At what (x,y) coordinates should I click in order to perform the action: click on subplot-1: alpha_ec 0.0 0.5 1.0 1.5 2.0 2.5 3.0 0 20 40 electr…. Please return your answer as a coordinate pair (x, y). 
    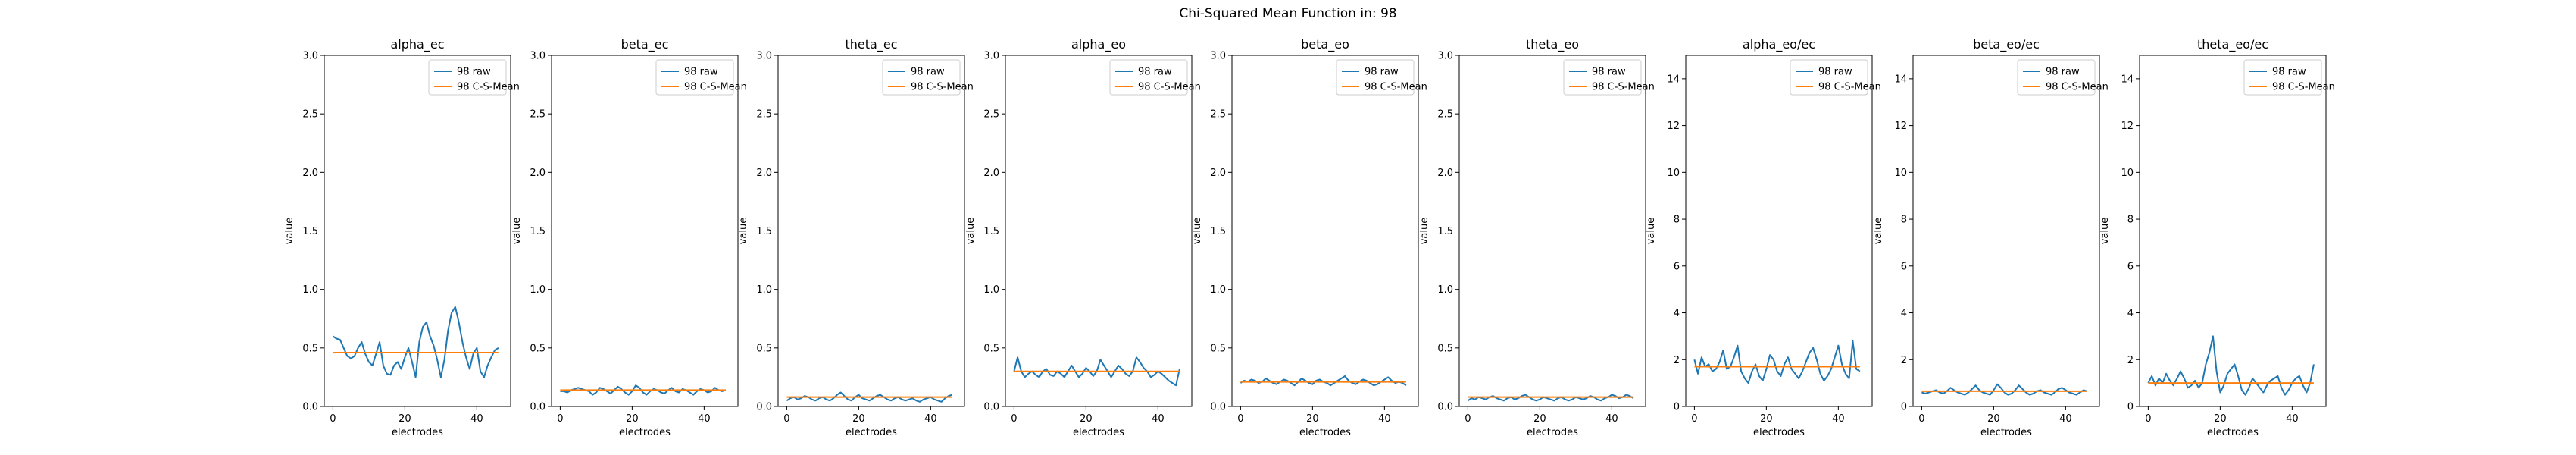
    Looking at the image, I should click on (402, 237).